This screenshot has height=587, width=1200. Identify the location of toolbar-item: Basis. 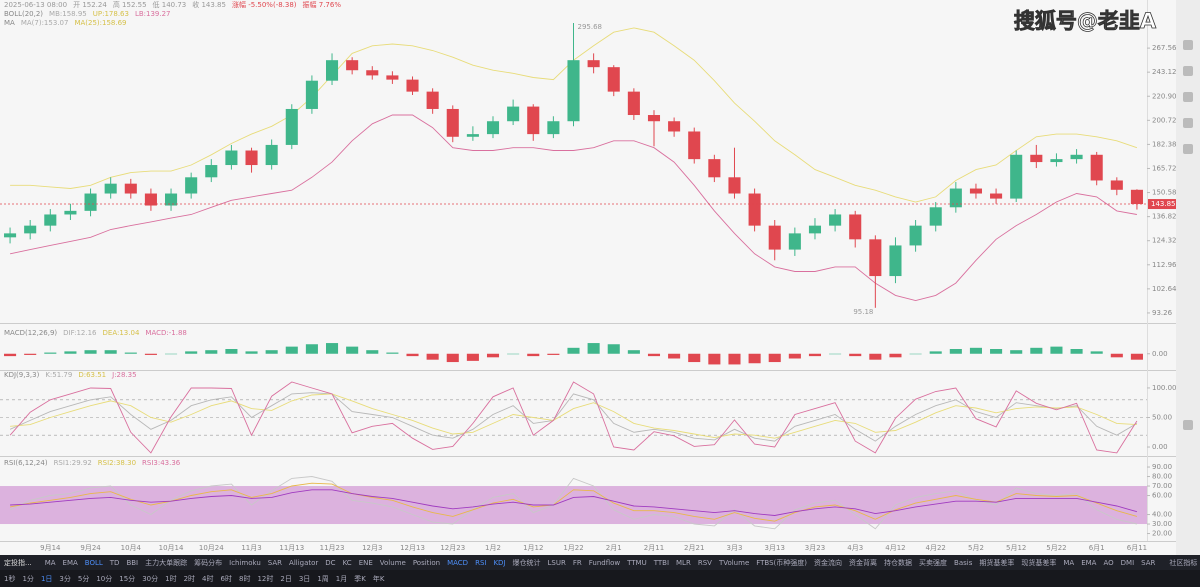
(963, 562).